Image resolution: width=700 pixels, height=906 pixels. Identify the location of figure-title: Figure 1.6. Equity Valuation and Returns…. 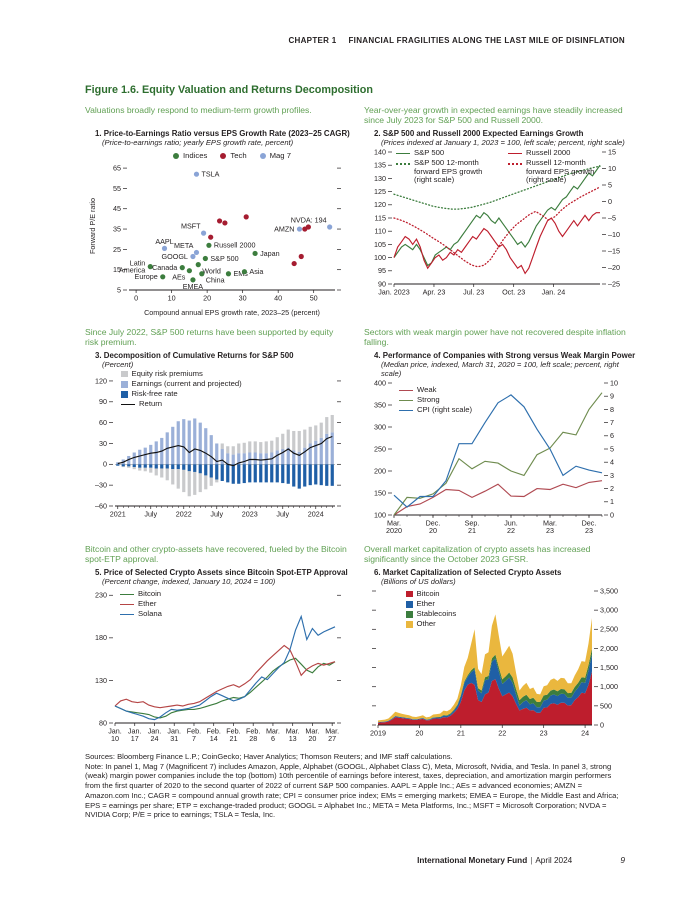
(229, 90).